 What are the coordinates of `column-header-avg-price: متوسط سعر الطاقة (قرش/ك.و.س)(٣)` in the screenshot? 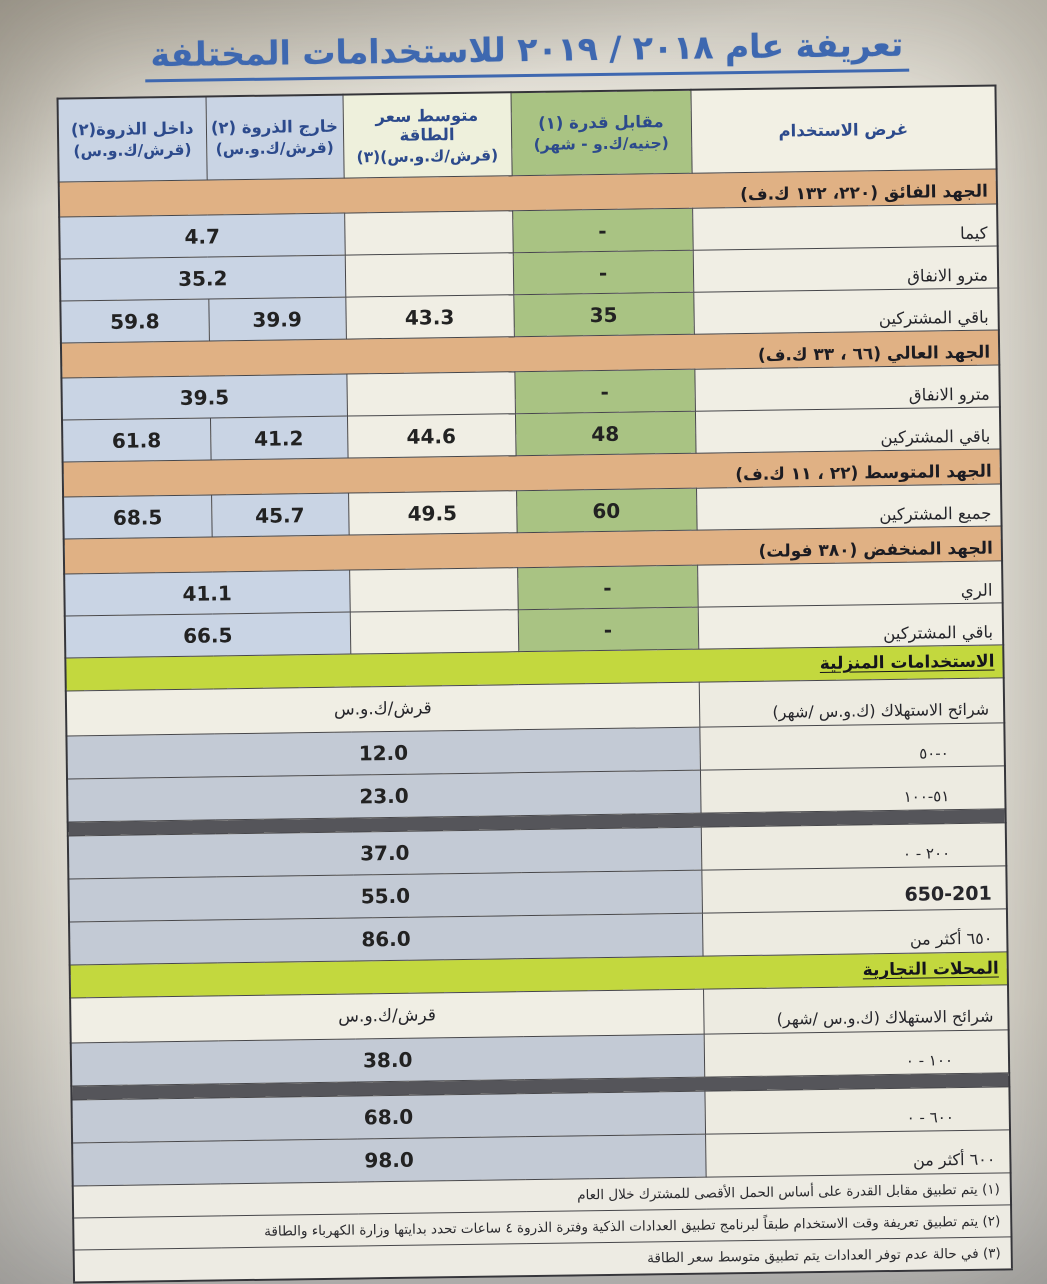 It's located at (427, 135).